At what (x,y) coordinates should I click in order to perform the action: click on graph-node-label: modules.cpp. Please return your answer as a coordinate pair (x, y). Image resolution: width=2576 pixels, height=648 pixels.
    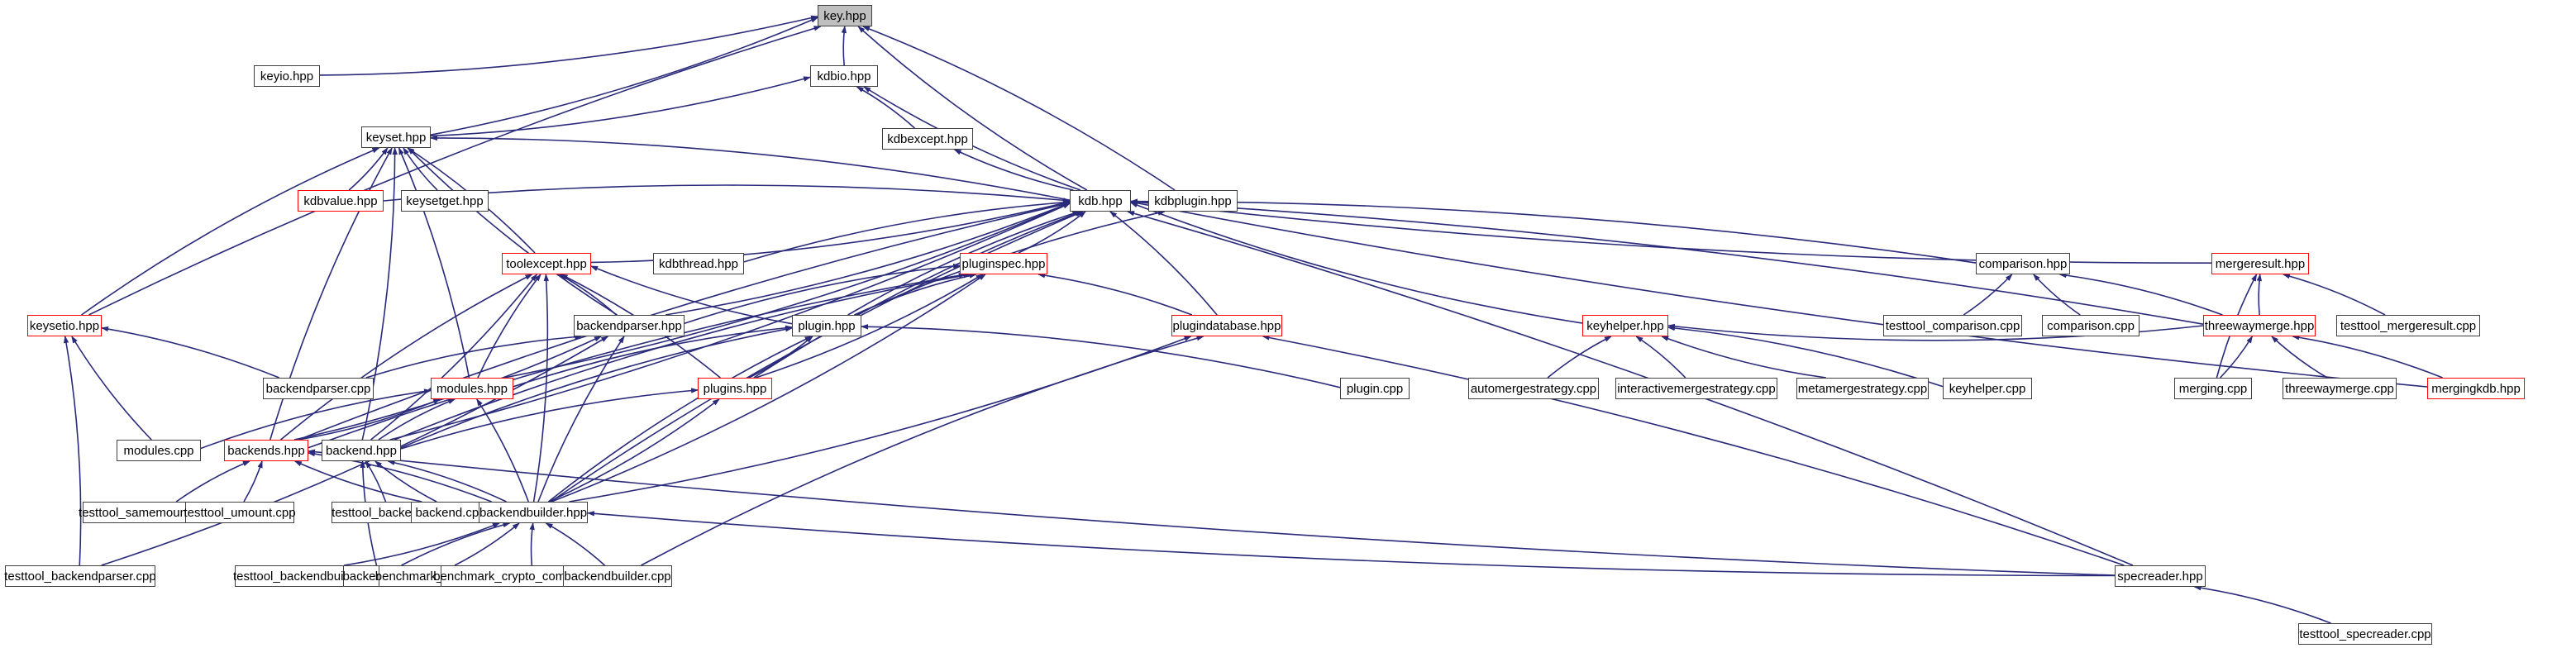
    Looking at the image, I should click on (158, 451).